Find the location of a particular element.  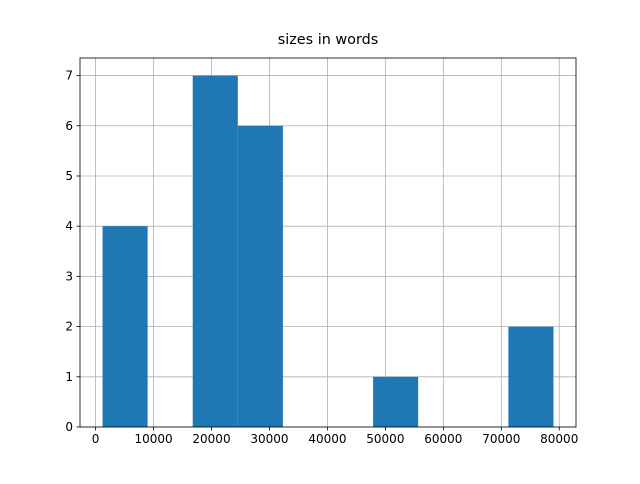

x-tick-label: 30000 is located at coordinates (269, 439).